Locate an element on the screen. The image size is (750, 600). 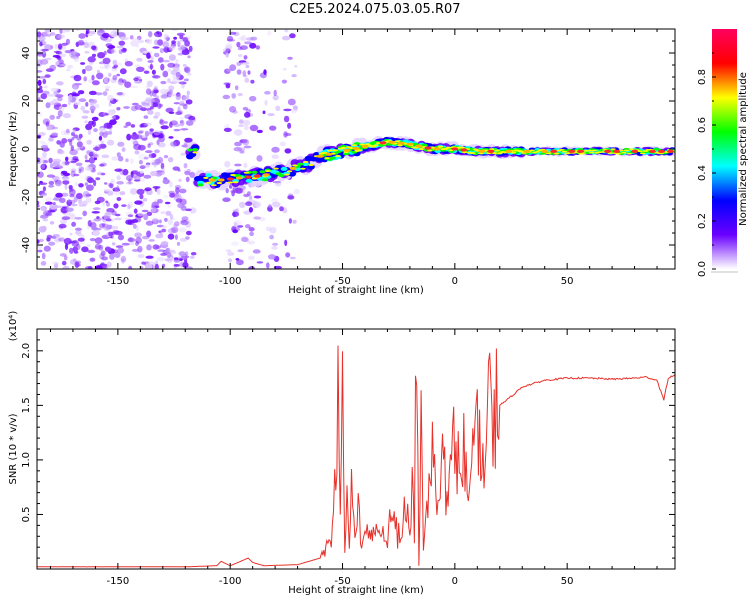
x-tick-label: -50 is located at coordinates (342, 581).